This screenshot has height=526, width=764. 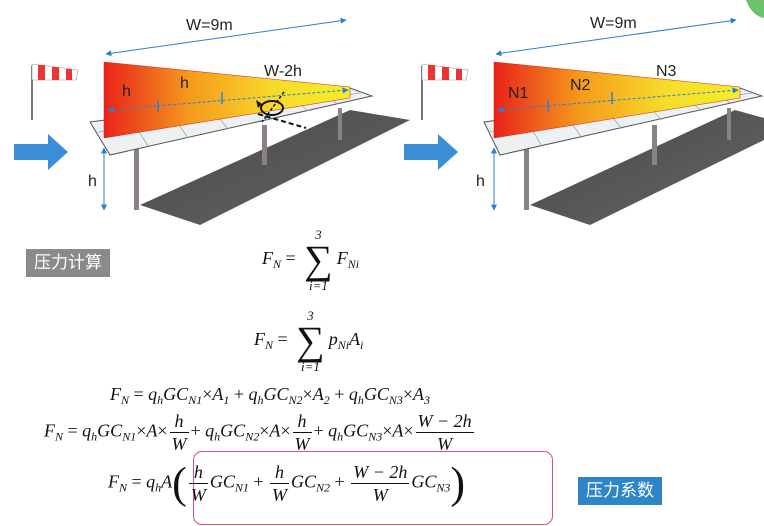 I want to click on zone-label-w2h: W-2h, so click(x=283, y=71).